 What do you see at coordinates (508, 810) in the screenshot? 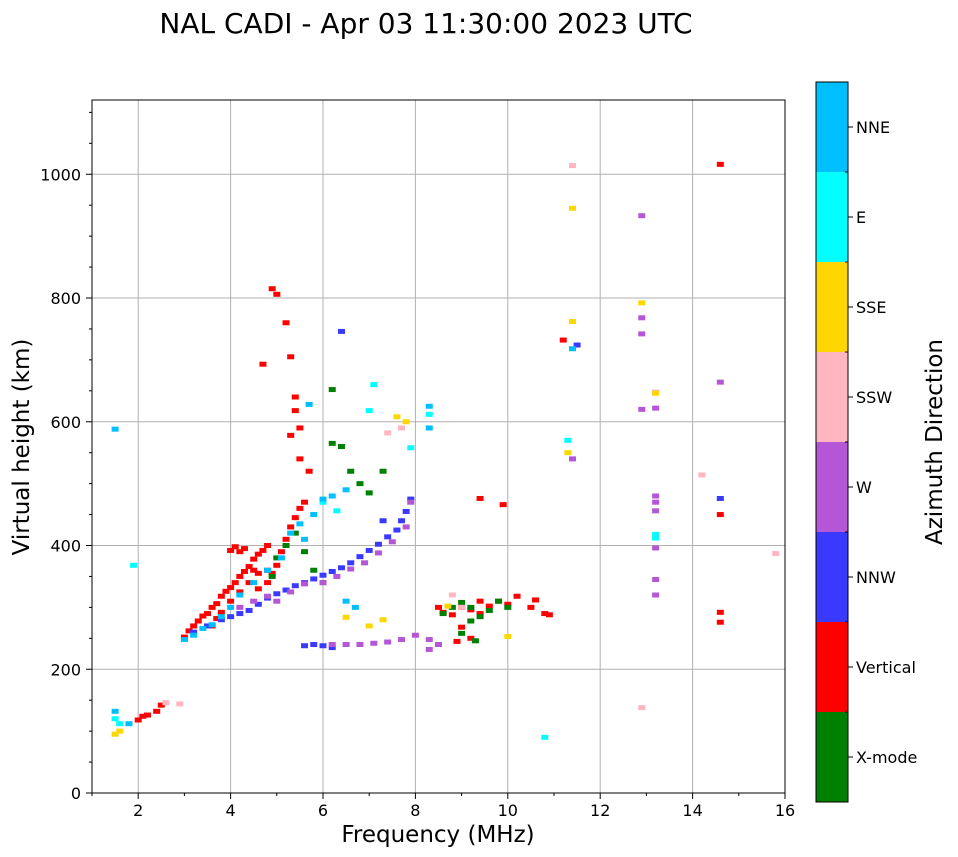
I see `x-tick-label: 10` at bounding box center [508, 810].